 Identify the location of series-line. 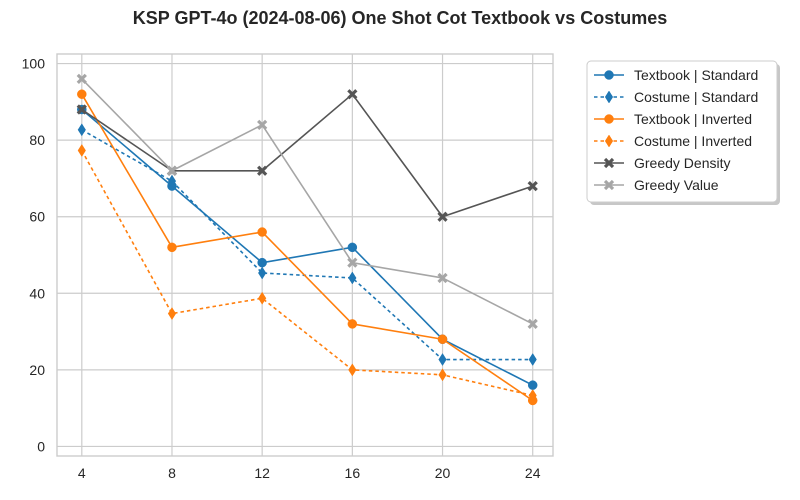
(307, 155).